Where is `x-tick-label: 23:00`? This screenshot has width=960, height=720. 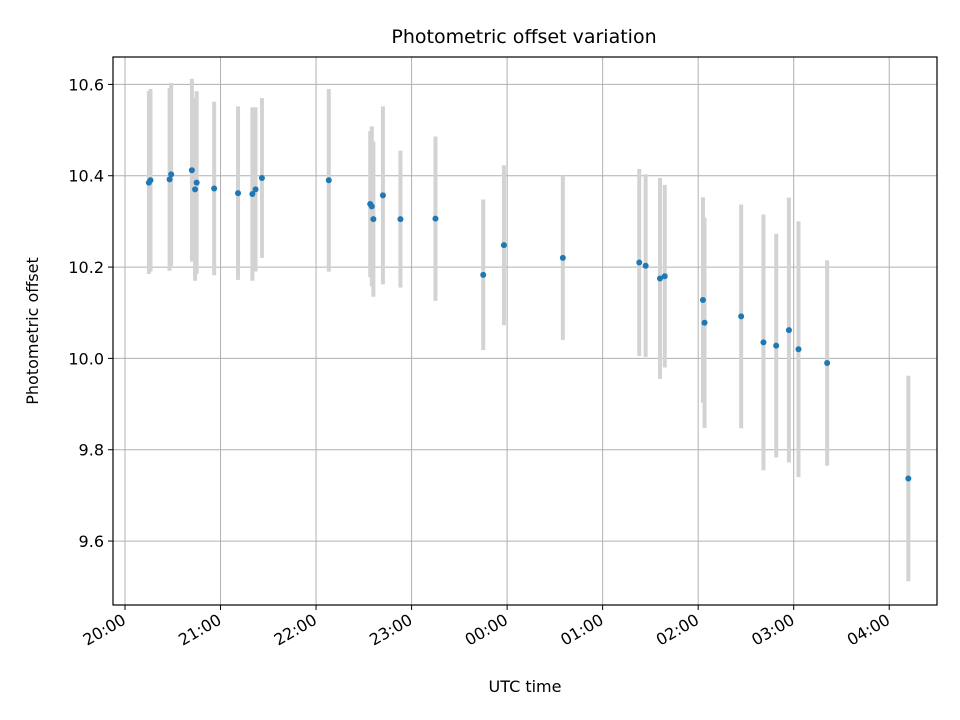
x-tick-label: 23:00 is located at coordinates (390, 630).